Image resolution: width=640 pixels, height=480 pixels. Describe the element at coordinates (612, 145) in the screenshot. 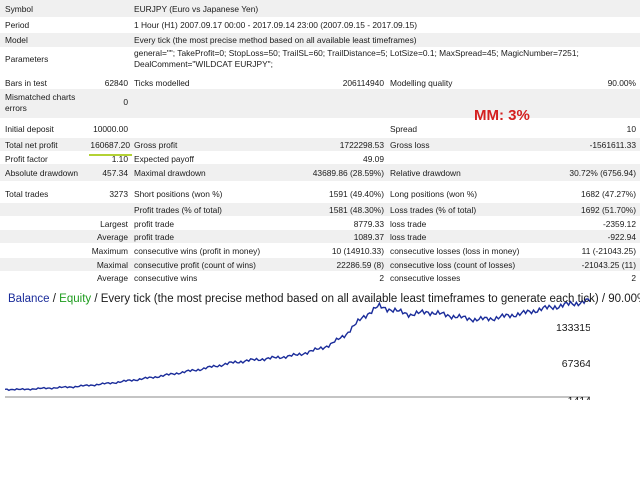

I see `gross-loss-value: -1561611.33` at that location.